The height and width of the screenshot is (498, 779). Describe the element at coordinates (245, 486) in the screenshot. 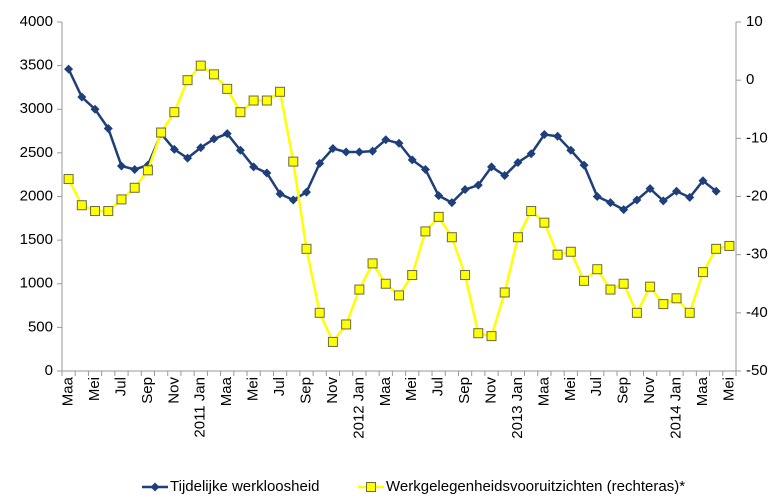

I see `legend-label: Tijdelijke werkloosheid` at that location.